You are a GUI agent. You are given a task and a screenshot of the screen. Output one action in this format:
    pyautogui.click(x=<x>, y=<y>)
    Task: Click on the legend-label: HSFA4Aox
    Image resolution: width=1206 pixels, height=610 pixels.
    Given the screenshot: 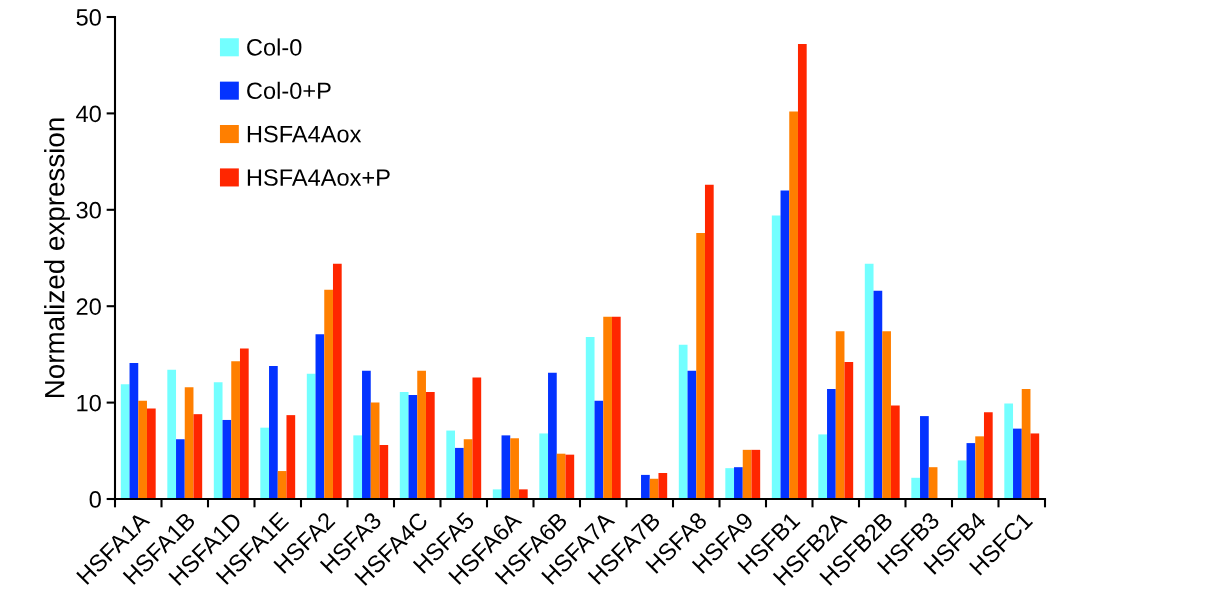 What is the action you would take?
    pyautogui.click(x=304, y=134)
    